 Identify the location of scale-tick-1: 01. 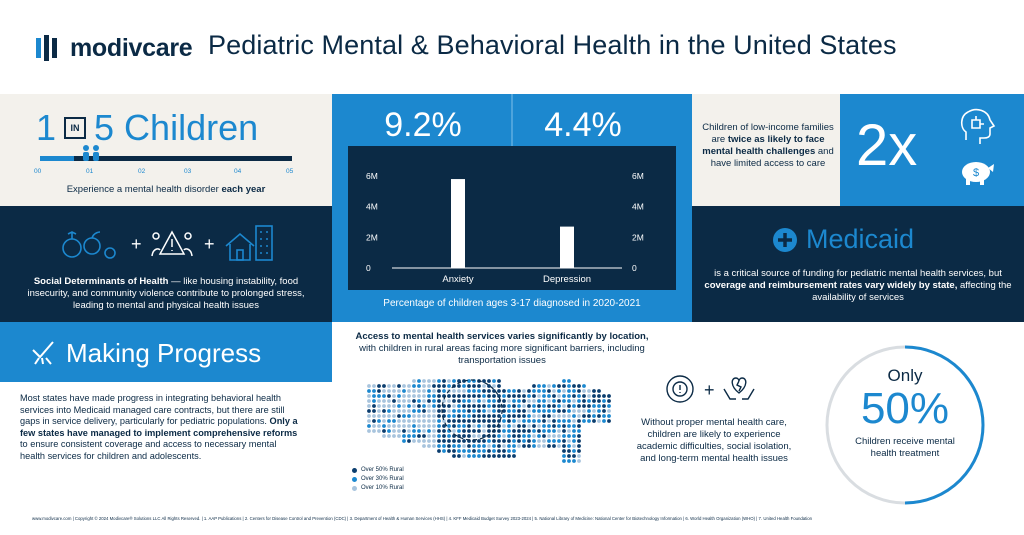
(90, 171).